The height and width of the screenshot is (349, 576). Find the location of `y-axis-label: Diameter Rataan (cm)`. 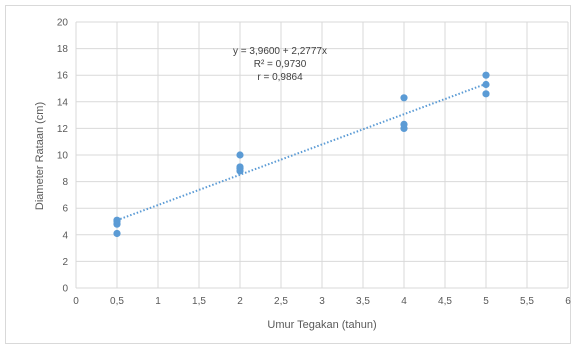

y-axis-label: Diameter Rataan (cm) is located at coordinates (40, 156).